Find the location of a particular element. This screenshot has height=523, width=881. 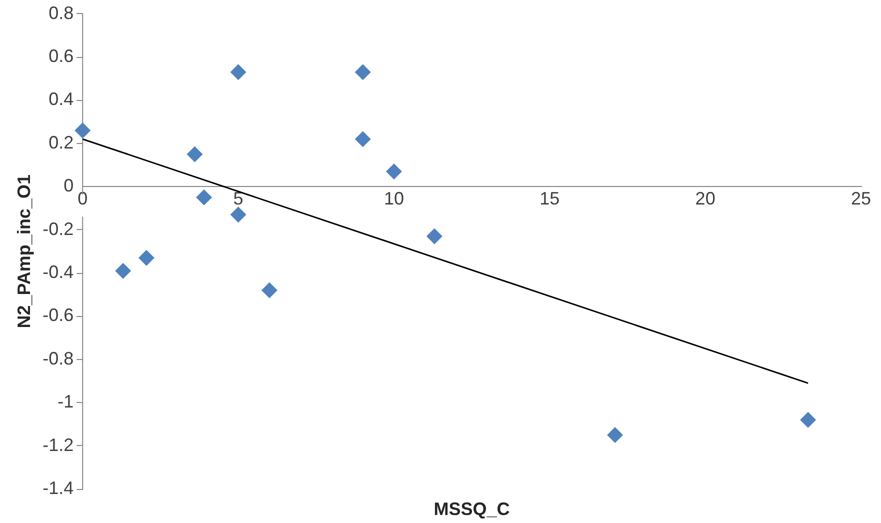

x-tick-label: 0 is located at coordinates (83, 198).